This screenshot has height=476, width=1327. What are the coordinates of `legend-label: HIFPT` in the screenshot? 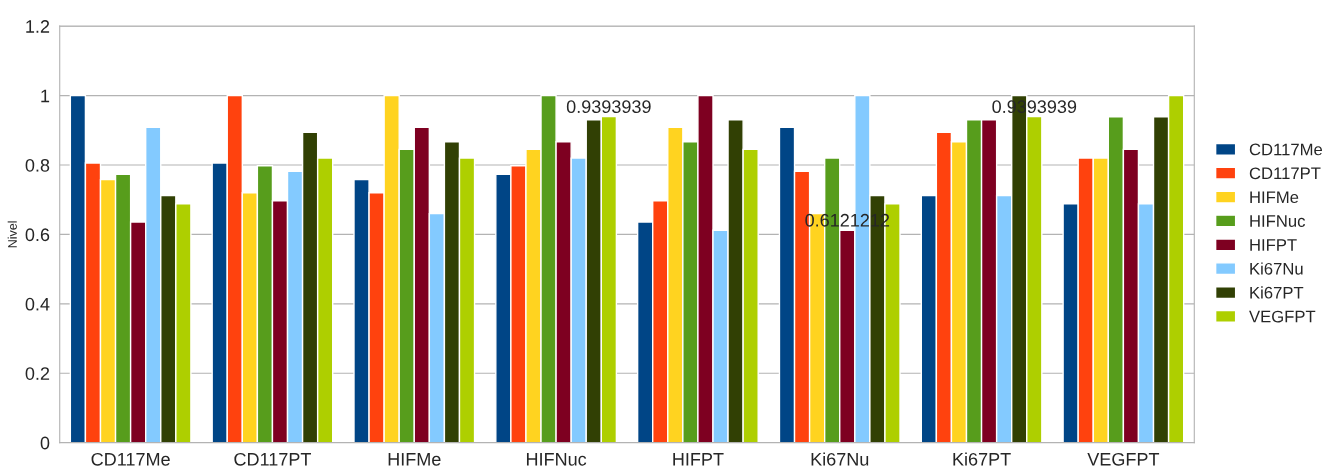 It's located at (1273, 245).